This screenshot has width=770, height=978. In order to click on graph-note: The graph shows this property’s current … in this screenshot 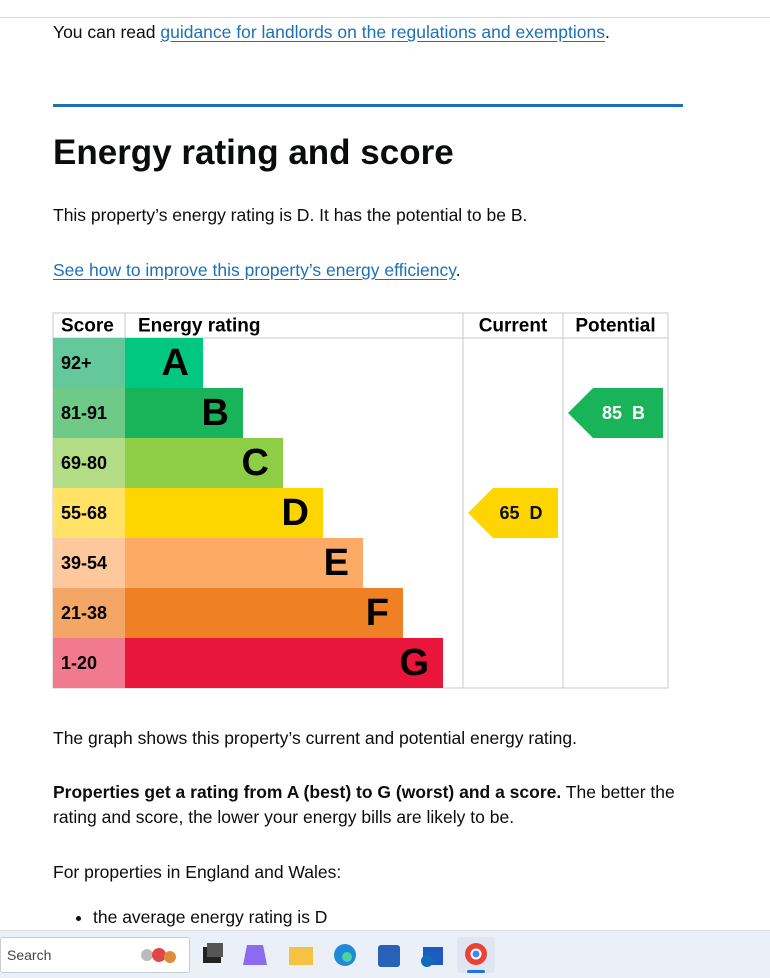, I will do `click(315, 738)`.